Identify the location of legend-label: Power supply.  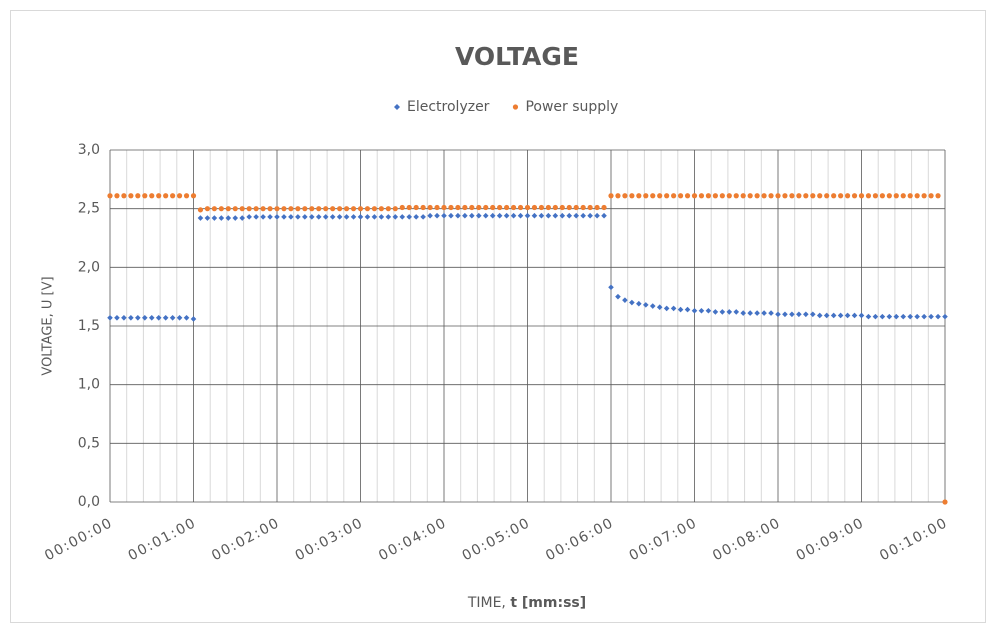
(571, 107).